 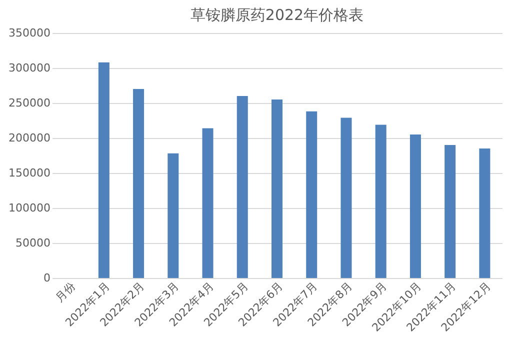 I want to click on y-tick-label: 150000, so click(x=29, y=173).